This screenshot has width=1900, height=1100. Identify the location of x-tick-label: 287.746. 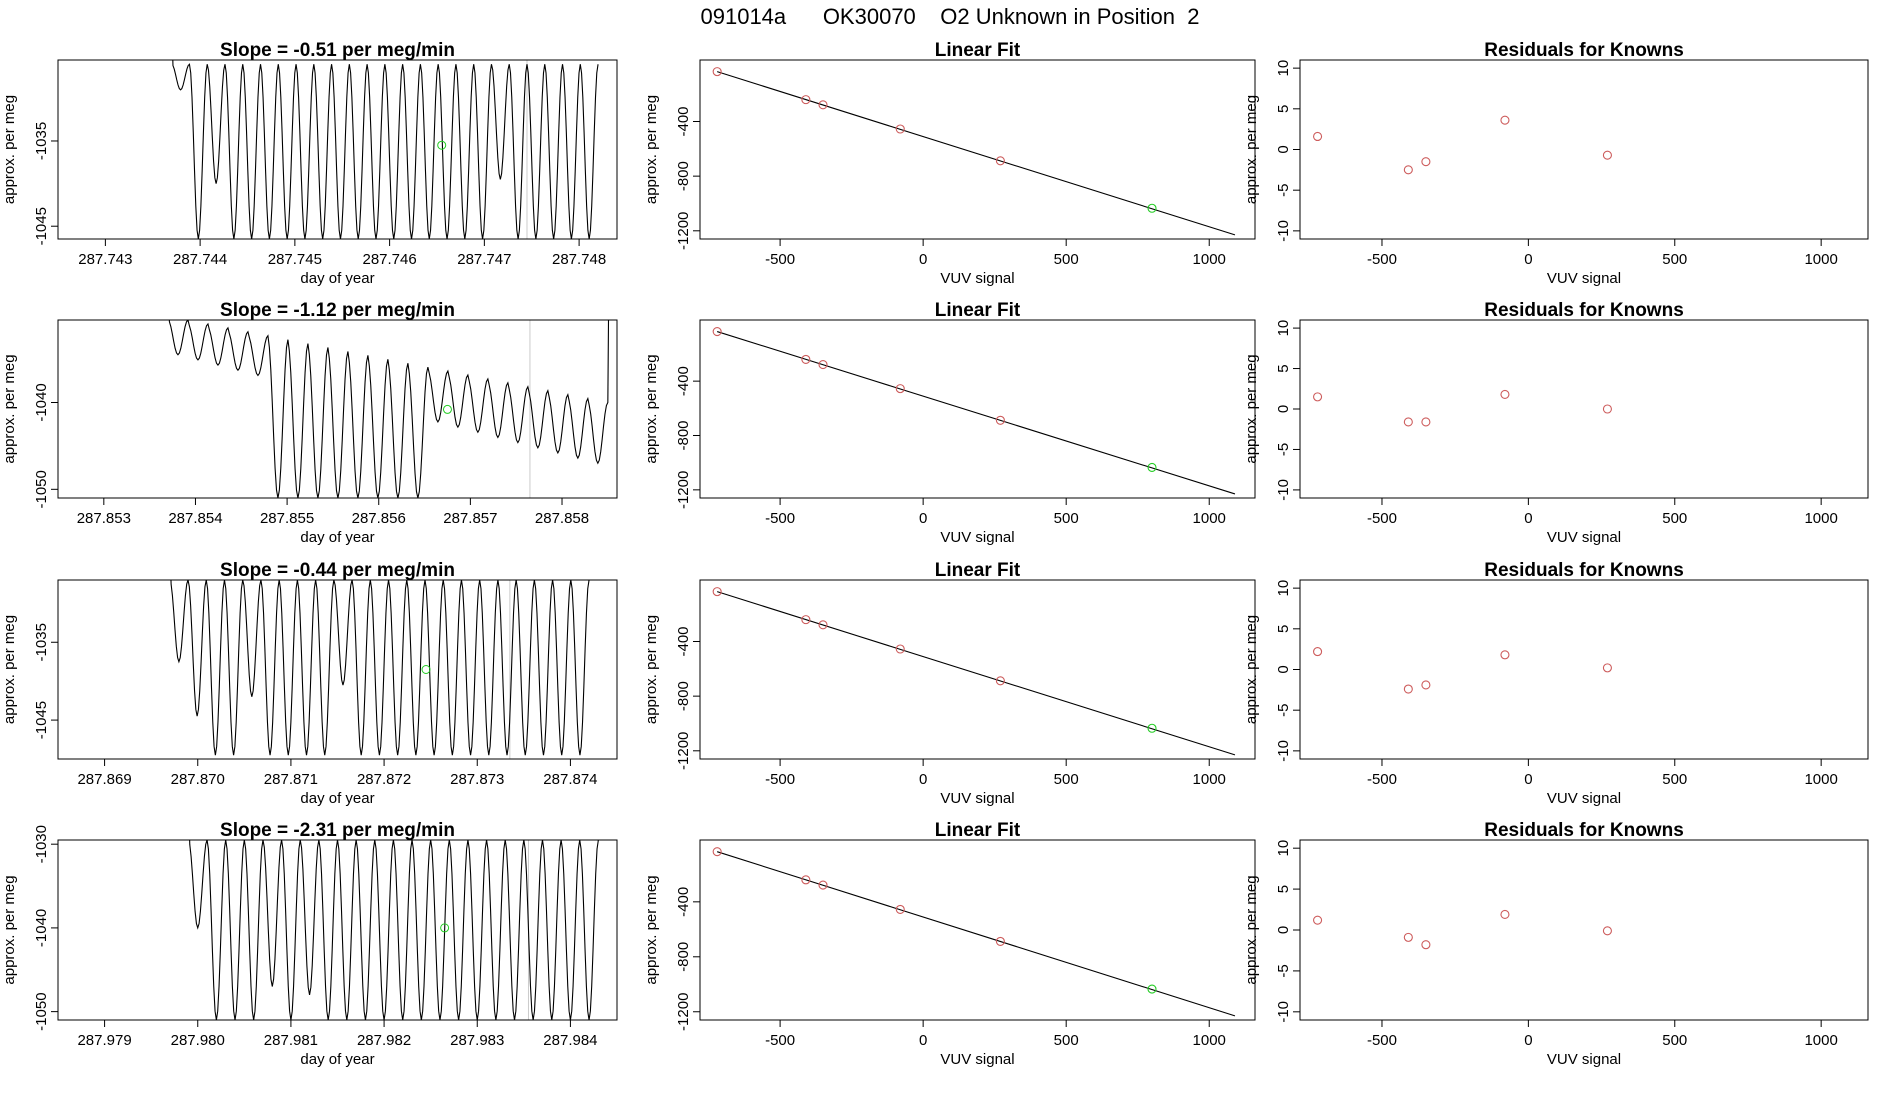
(389, 259).